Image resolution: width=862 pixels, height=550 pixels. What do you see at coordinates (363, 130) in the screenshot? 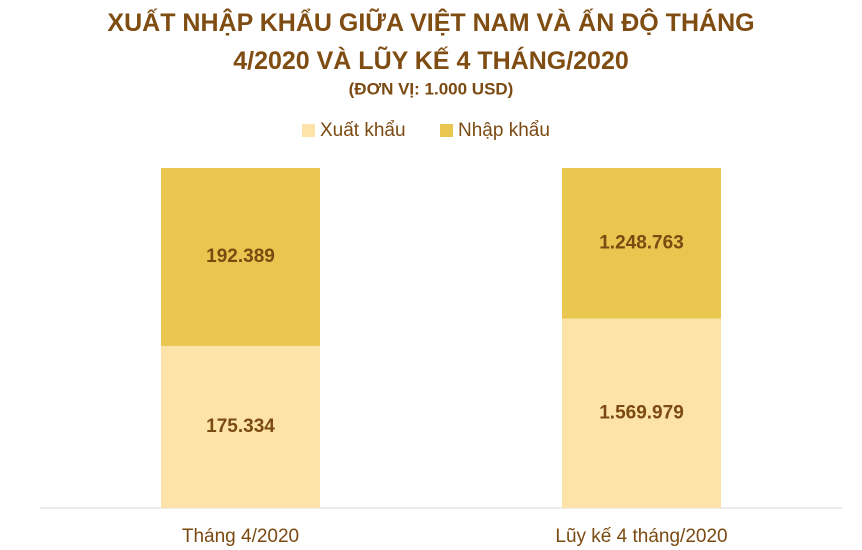
I see `legend-label: Xuất khẩu` at bounding box center [363, 130].